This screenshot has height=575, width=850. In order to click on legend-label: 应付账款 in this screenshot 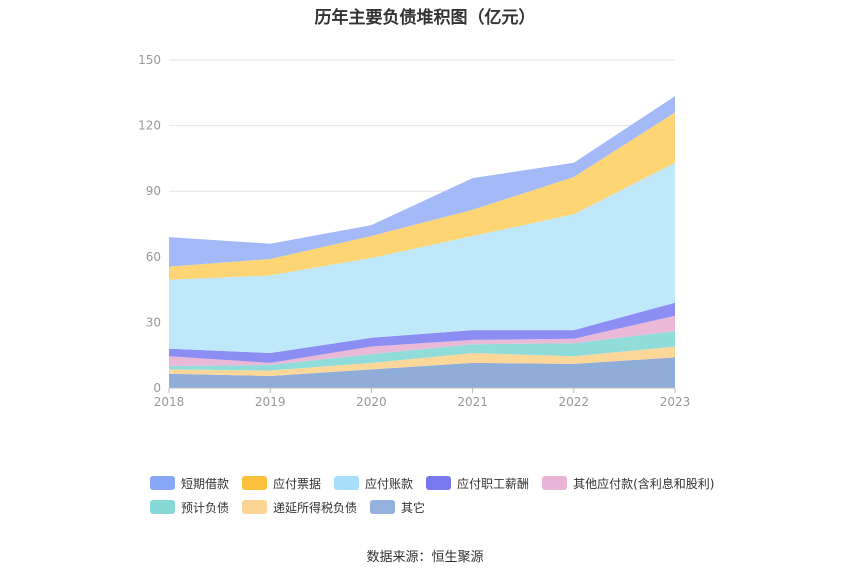, I will do `click(389, 483)`.